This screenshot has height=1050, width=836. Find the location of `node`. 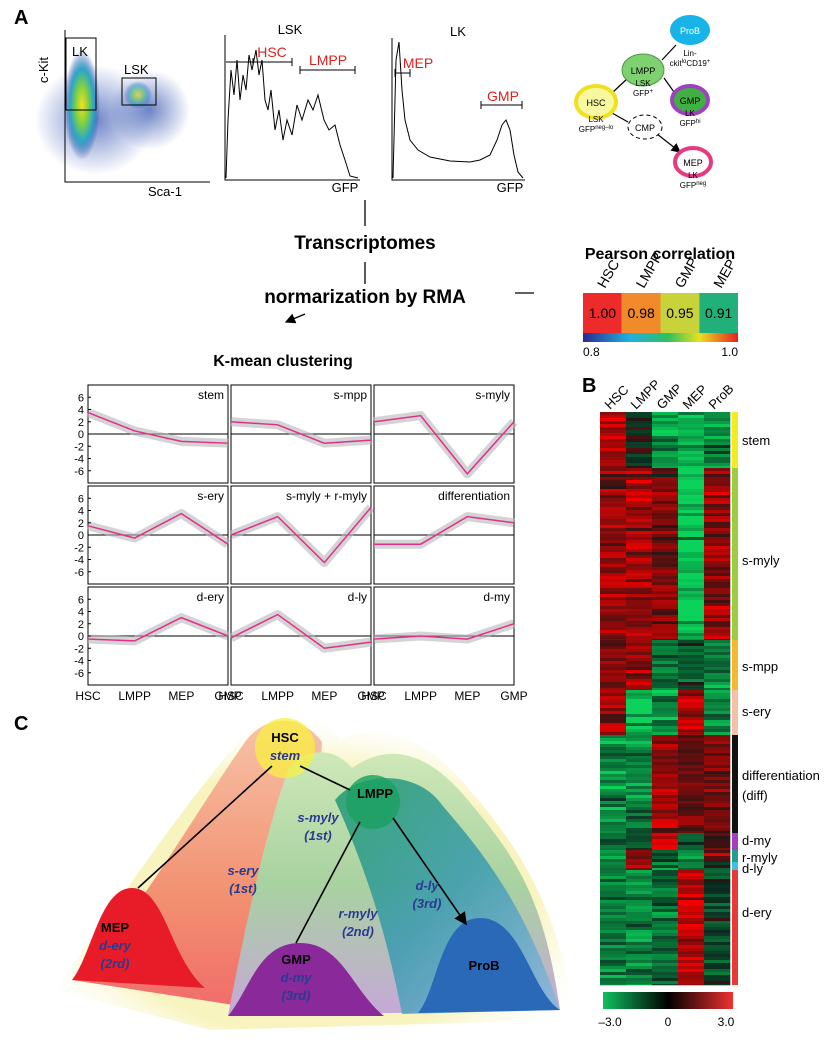

node is located at coordinates (645, 127).